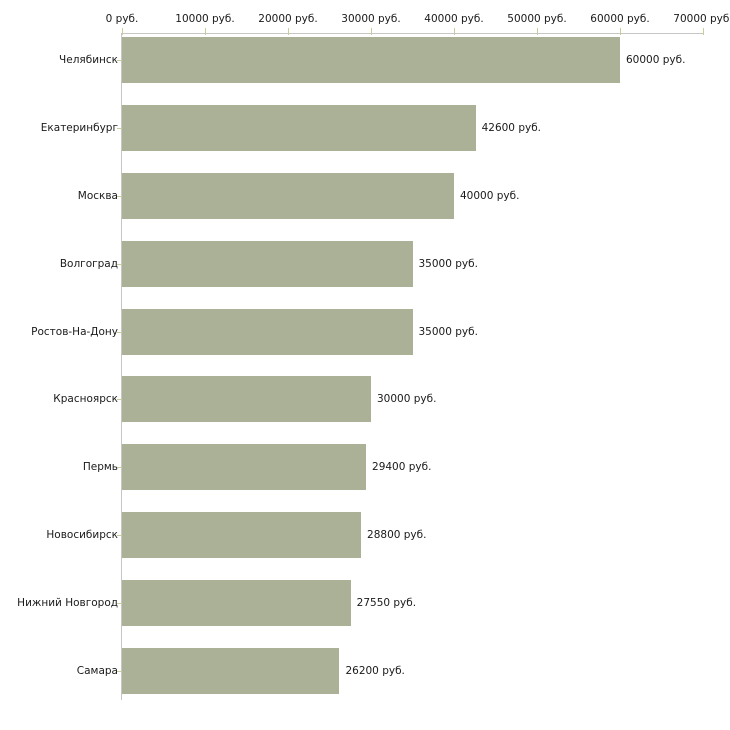 This screenshot has width=730, height=730. I want to click on value-label: 27550 руб., so click(386, 602).